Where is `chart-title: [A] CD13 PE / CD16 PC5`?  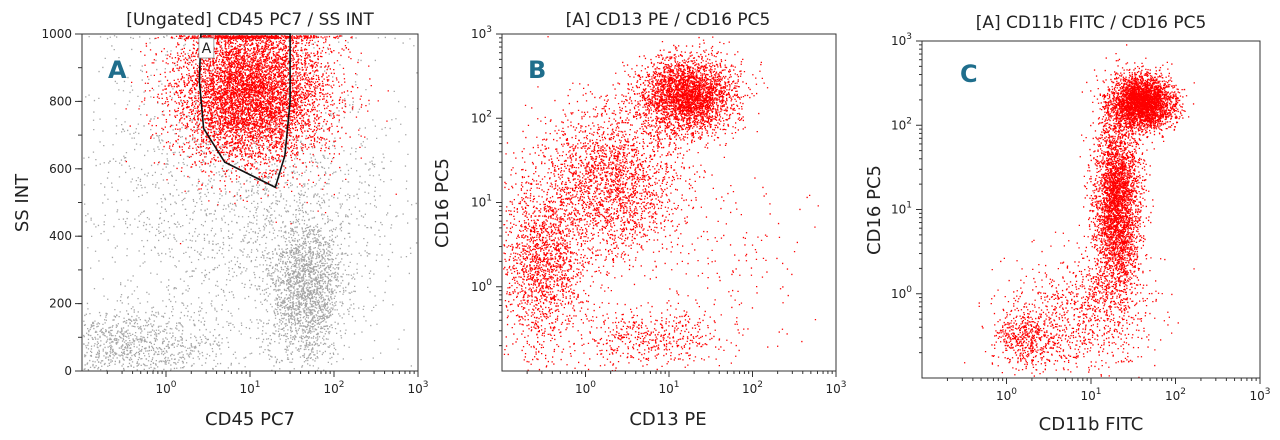 chart-title: [A] CD13 PE / CD16 PC5 is located at coordinates (668, 20).